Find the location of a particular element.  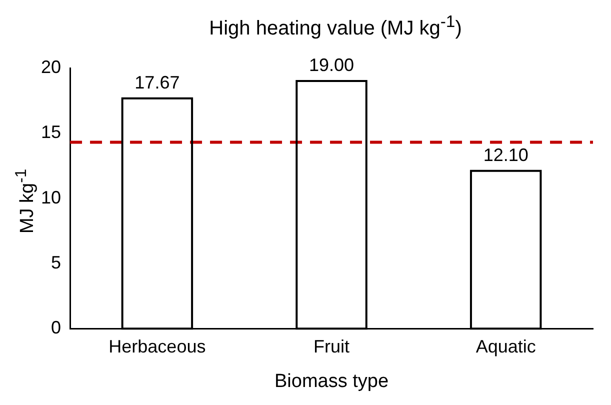

y-tick-label: 5 is located at coordinates (56, 262).